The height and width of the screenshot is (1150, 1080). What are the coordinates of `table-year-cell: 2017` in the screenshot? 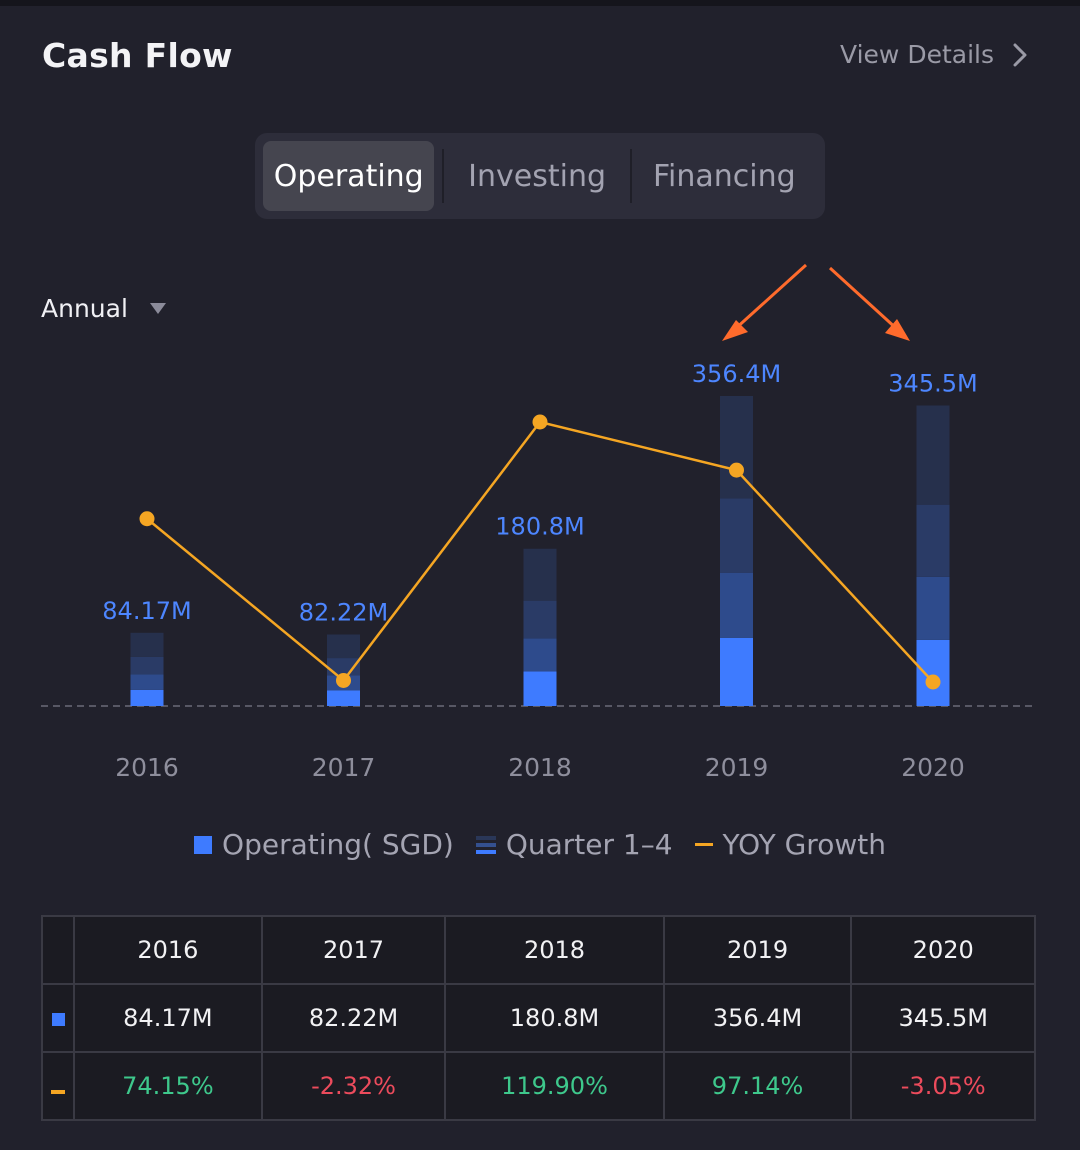 It's located at (353, 950).